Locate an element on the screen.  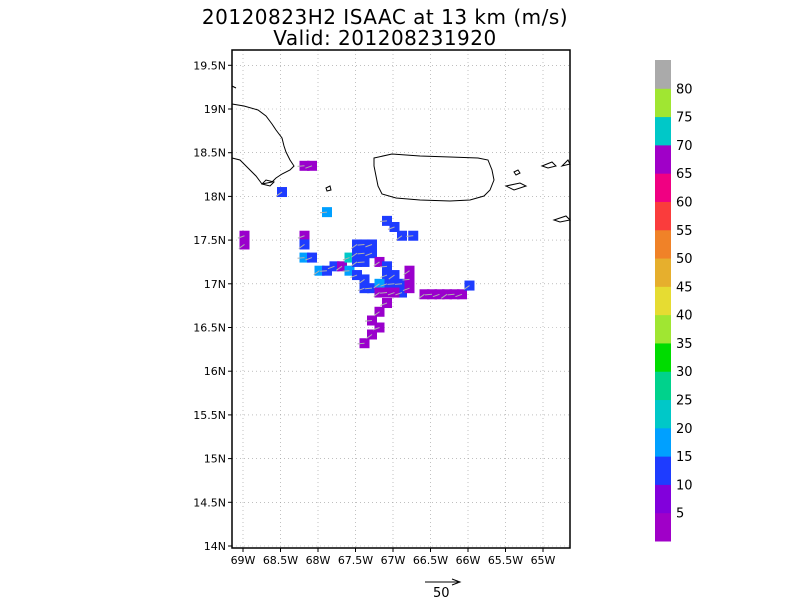
tick-label-lon: 65W is located at coordinates (543, 560).